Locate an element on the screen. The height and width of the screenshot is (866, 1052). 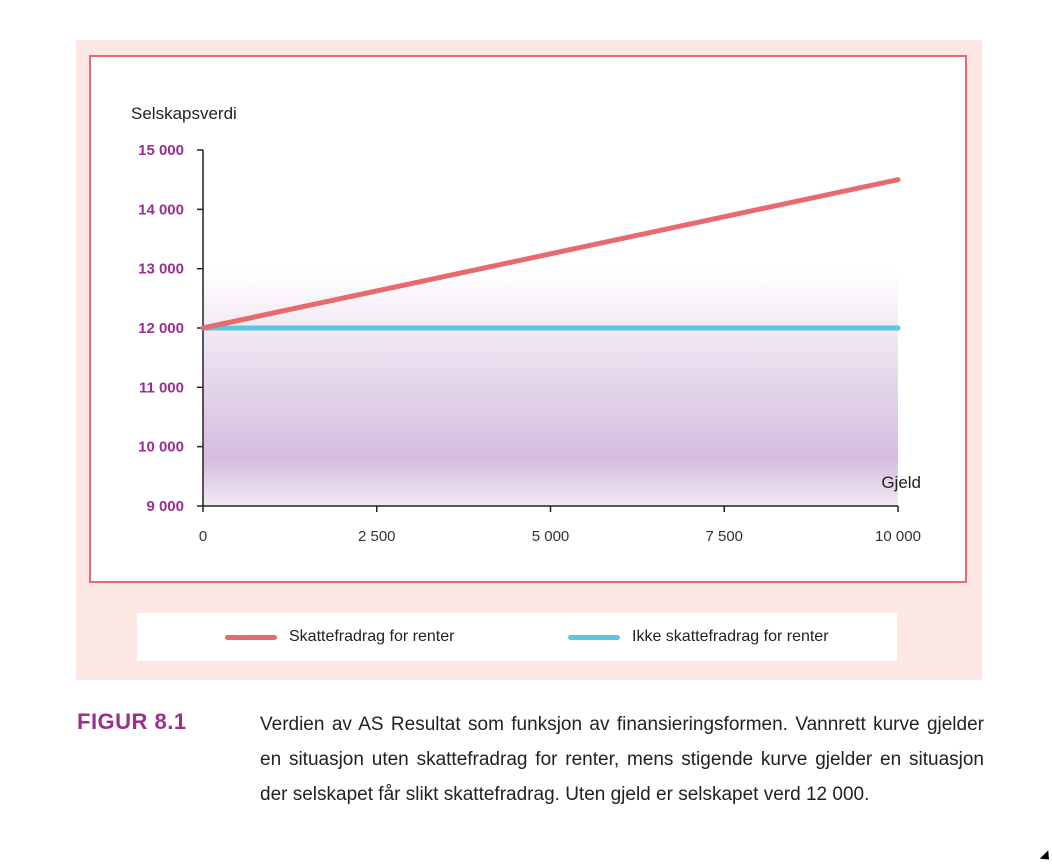
legend-item-skattefradrag: Skattefradrag for renter is located at coordinates (339, 637).